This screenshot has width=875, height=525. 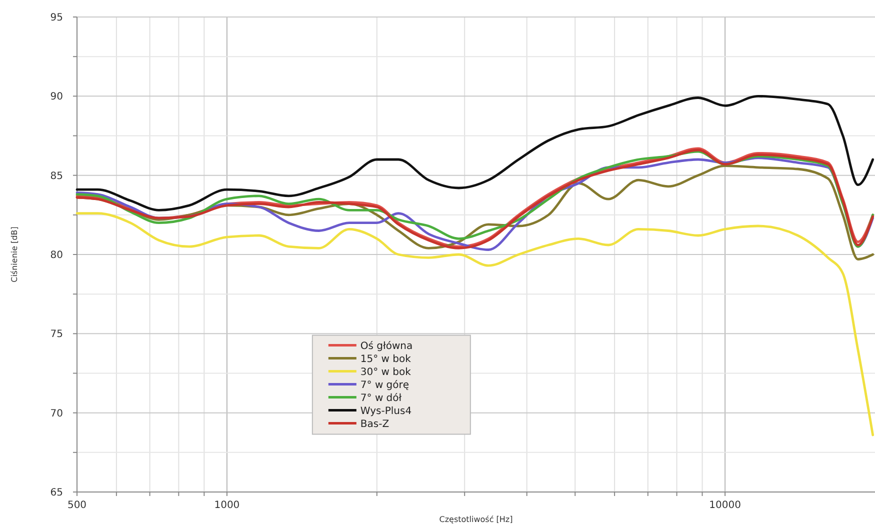 What do you see at coordinates (56, 414) in the screenshot?
I see `y-tick-label: 70` at bounding box center [56, 414].